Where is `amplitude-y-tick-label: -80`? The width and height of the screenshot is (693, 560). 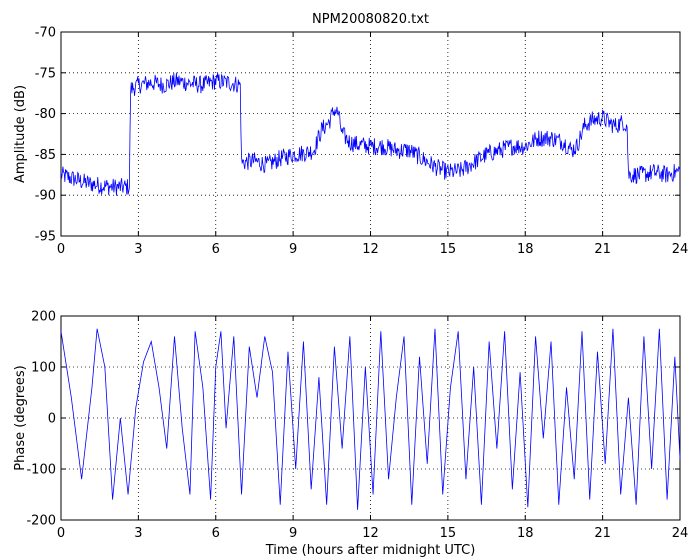 amplitude-y-tick-label: -80 is located at coordinates (45, 114).